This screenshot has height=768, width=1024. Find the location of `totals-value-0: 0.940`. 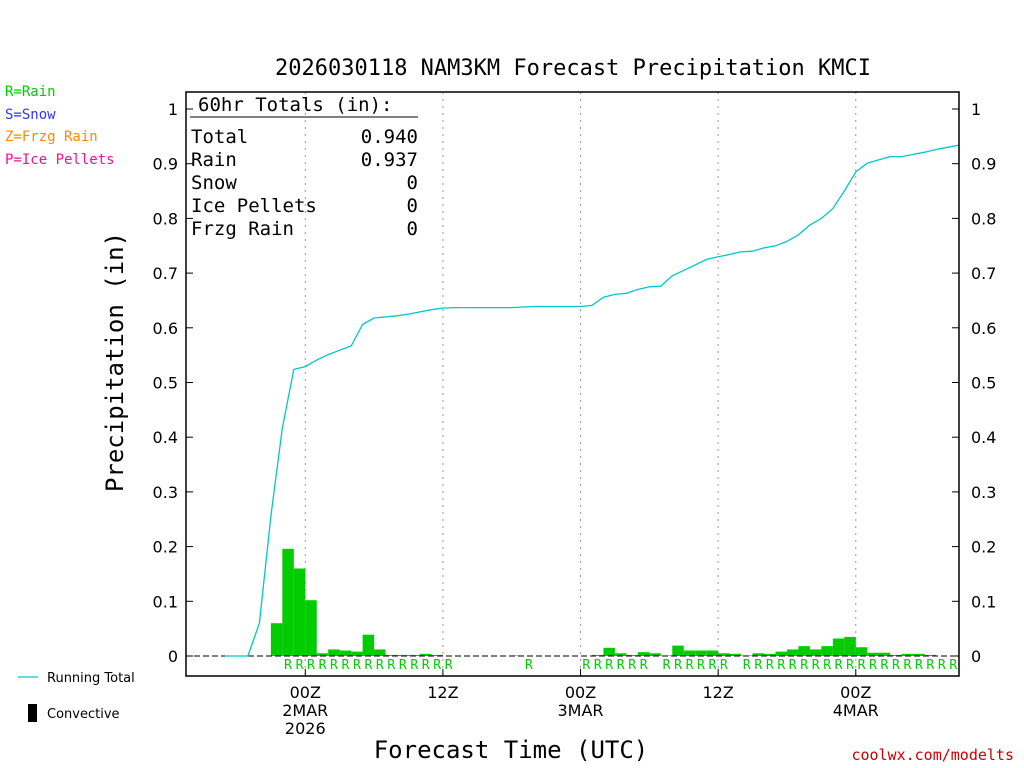

totals-value-0: 0.940 is located at coordinates (389, 137).